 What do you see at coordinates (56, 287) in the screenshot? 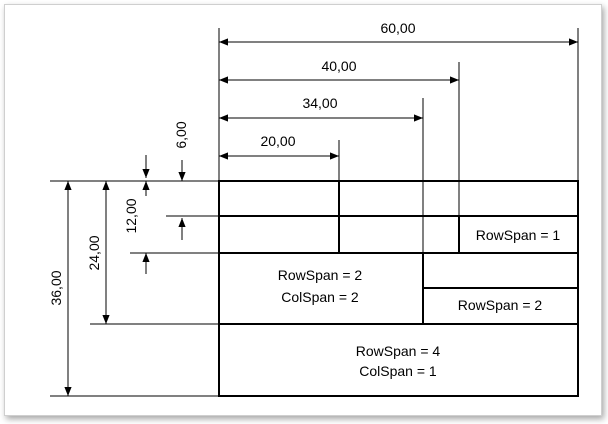
I see `dim-label-36: 36,00` at bounding box center [56, 287].